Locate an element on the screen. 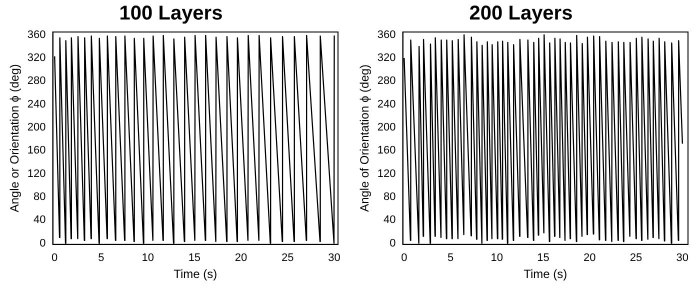 The width and height of the screenshot is (700, 286). chart-title: 200 Layers is located at coordinates (521, 13).